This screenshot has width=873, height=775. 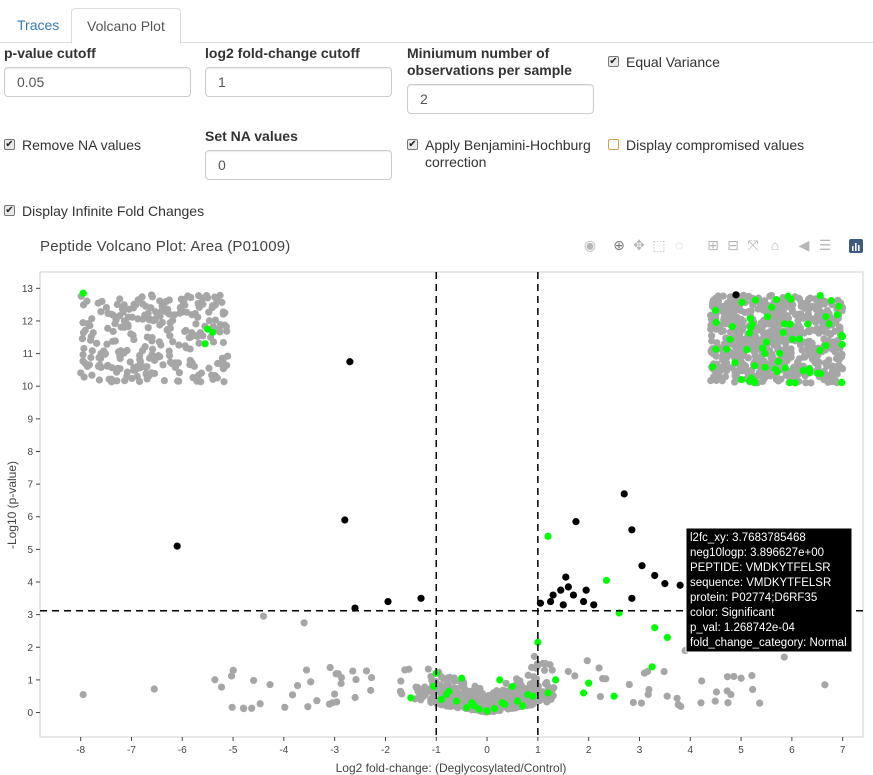 What do you see at coordinates (804, 245) in the screenshot?
I see `spike-lines-icon: ◀` at bounding box center [804, 245].